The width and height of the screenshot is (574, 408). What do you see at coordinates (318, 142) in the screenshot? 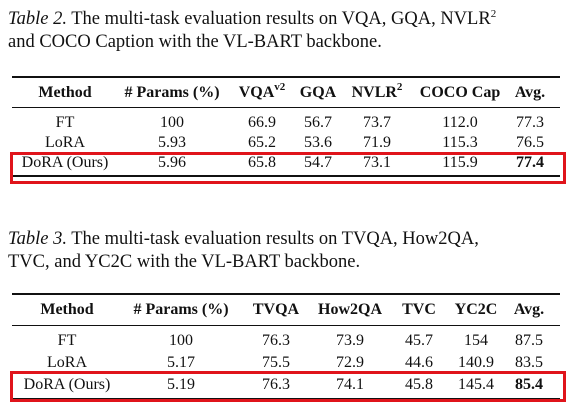
I see `table-cell: 53.6` at bounding box center [318, 142].